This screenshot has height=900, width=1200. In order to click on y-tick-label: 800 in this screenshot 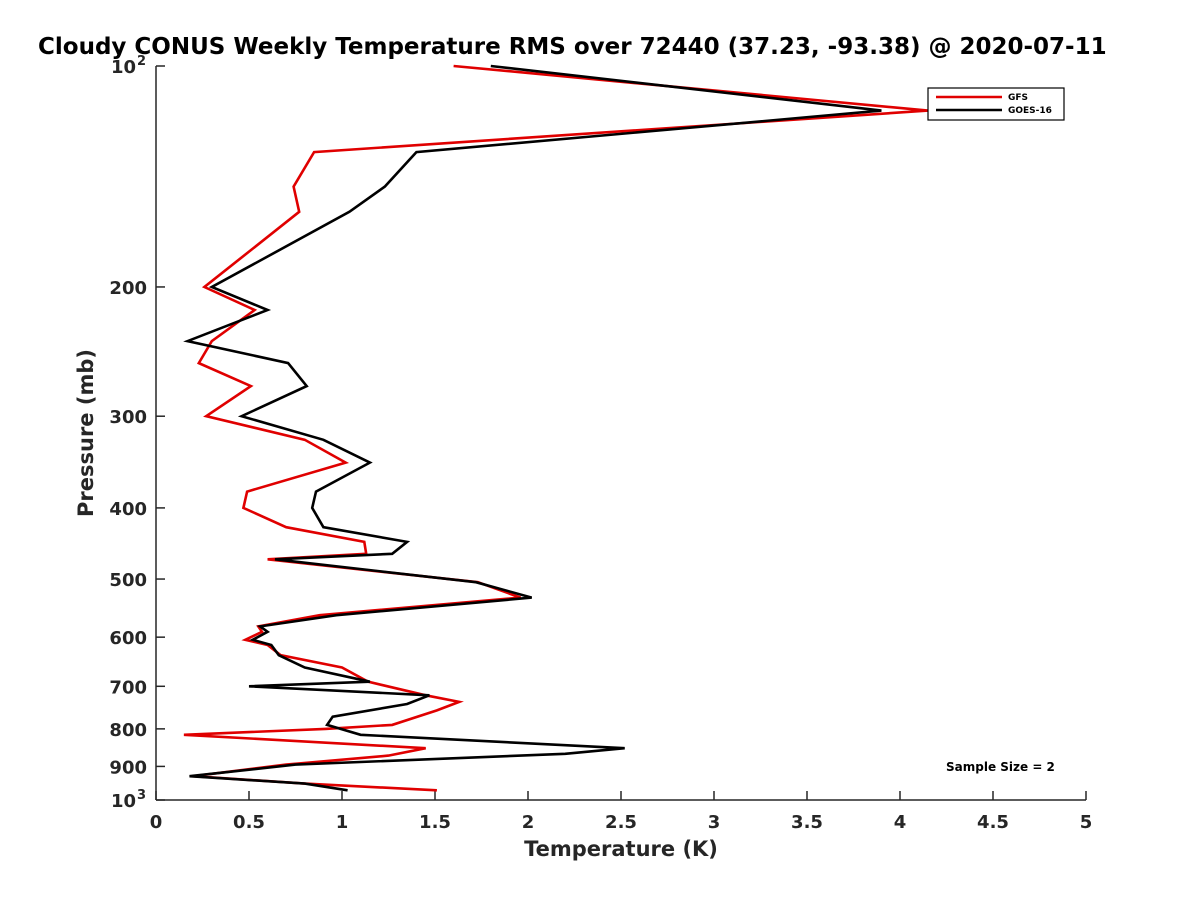, I will do `click(128, 730)`.